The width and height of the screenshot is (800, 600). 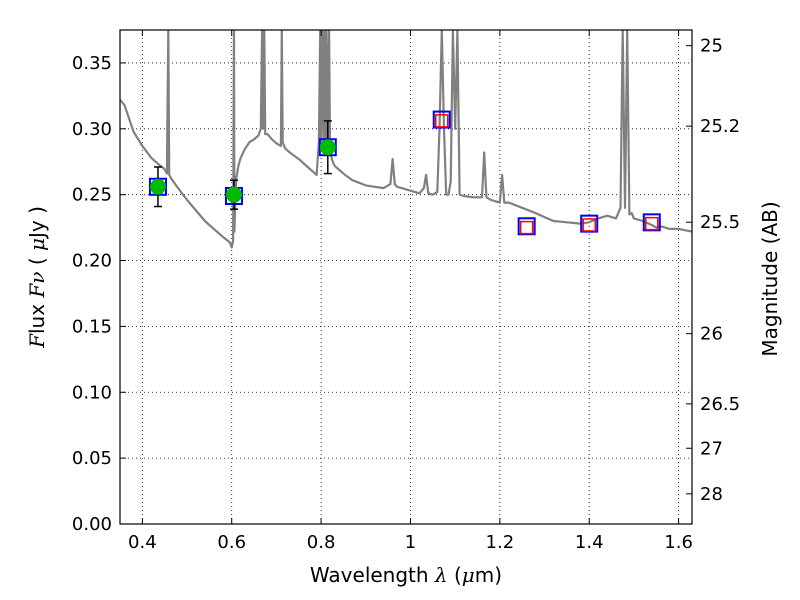 What do you see at coordinates (92, 261) in the screenshot?
I see `y-tick-label: 0.20` at bounding box center [92, 261].